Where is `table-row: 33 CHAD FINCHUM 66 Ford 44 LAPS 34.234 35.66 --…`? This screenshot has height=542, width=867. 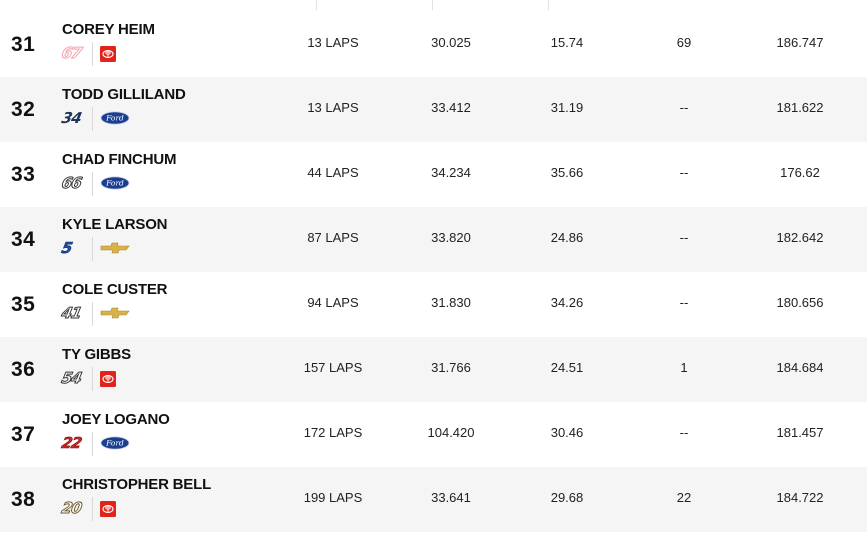 table-row: 33 CHAD FINCHUM 66 Ford 44 LAPS 34.234 35.66 --… is located at coordinates (433, 174).